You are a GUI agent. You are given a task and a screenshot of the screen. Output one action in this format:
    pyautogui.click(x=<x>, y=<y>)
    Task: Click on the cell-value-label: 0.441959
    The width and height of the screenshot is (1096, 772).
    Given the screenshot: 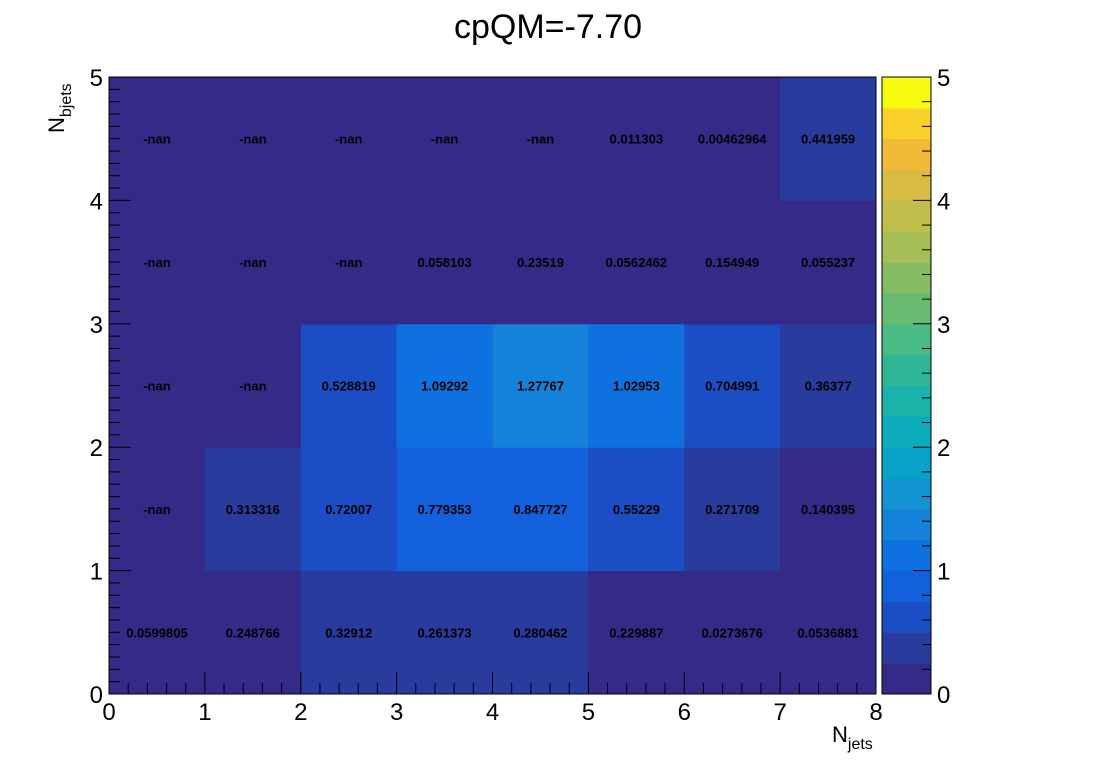 What is the action you would take?
    pyautogui.click(x=828, y=139)
    